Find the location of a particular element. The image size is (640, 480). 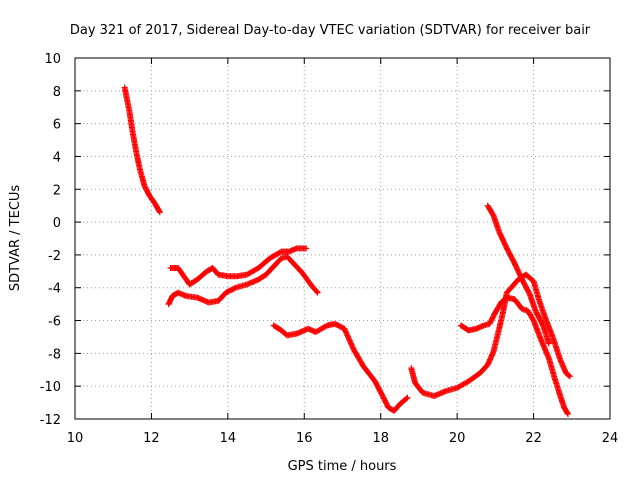

y-tick-label: -2 is located at coordinates (54, 256).